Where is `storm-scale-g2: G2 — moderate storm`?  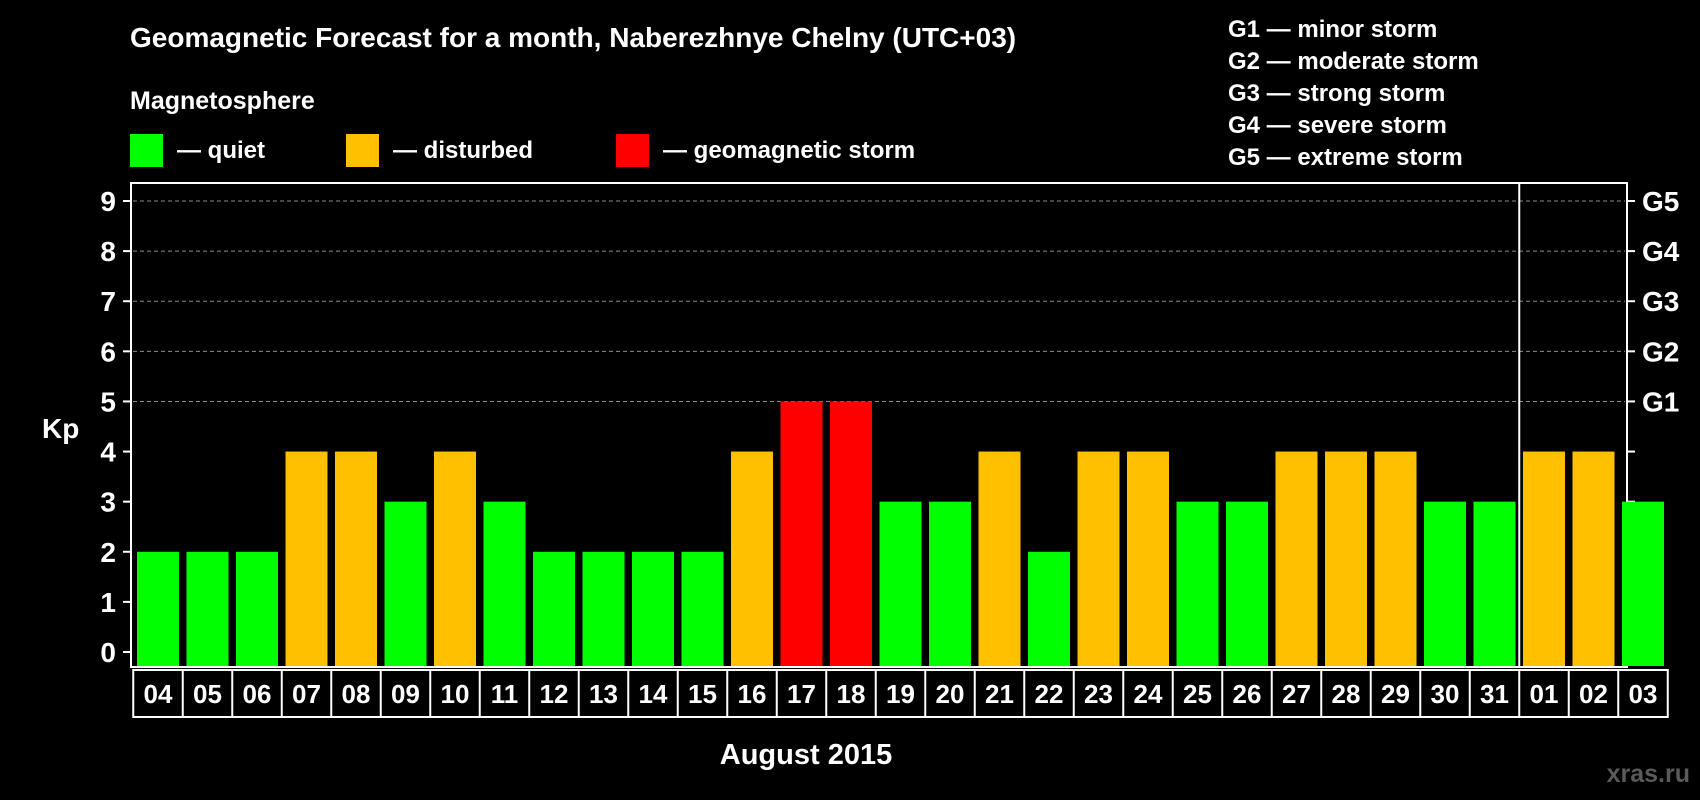
storm-scale-g2: G2 — moderate storm is located at coordinates (1353, 61).